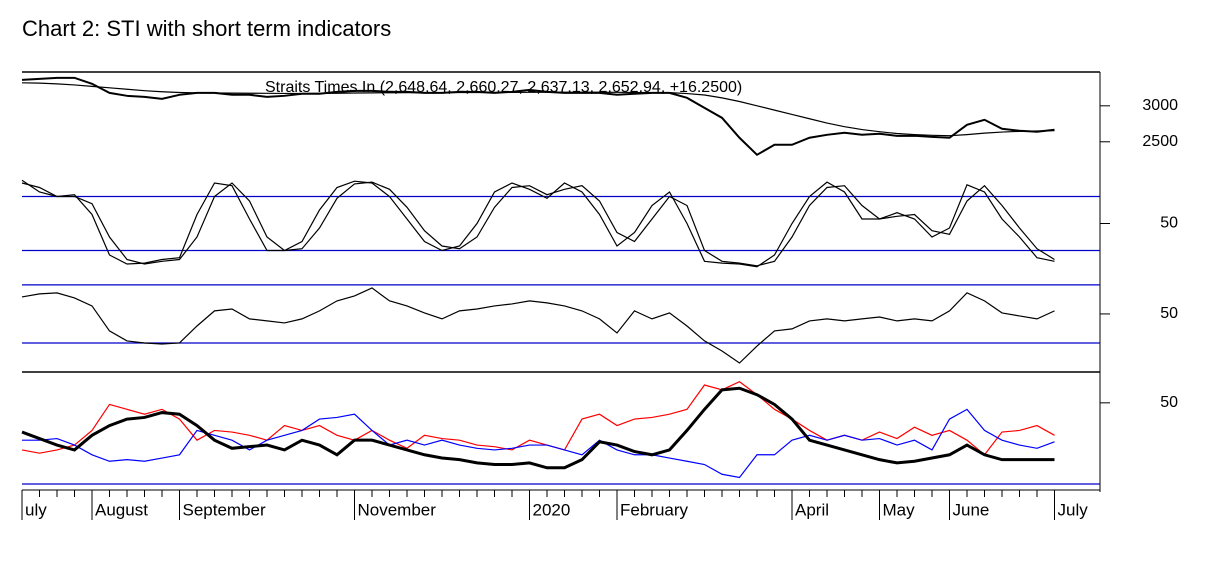  I want to click on x-tick-label: August, so click(121, 509).